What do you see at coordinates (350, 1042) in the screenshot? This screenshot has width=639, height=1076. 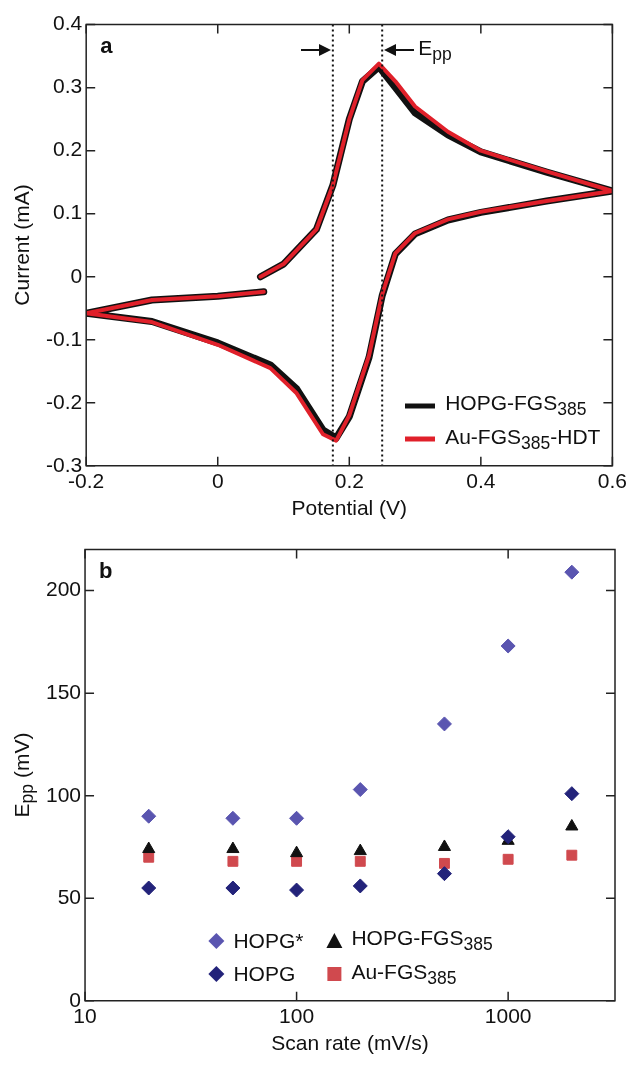 I see `x-axis-title: Scan rate (mV/s)` at bounding box center [350, 1042].